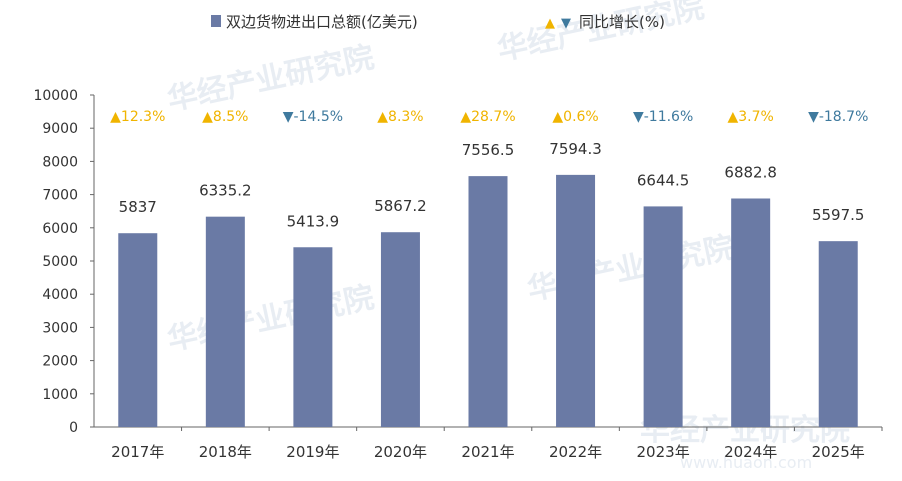 The height and width of the screenshot is (481, 902). What do you see at coordinates (216, 21) in the screenshot?
I see `legend-bar-swatch` at bounding box center [216, 21].